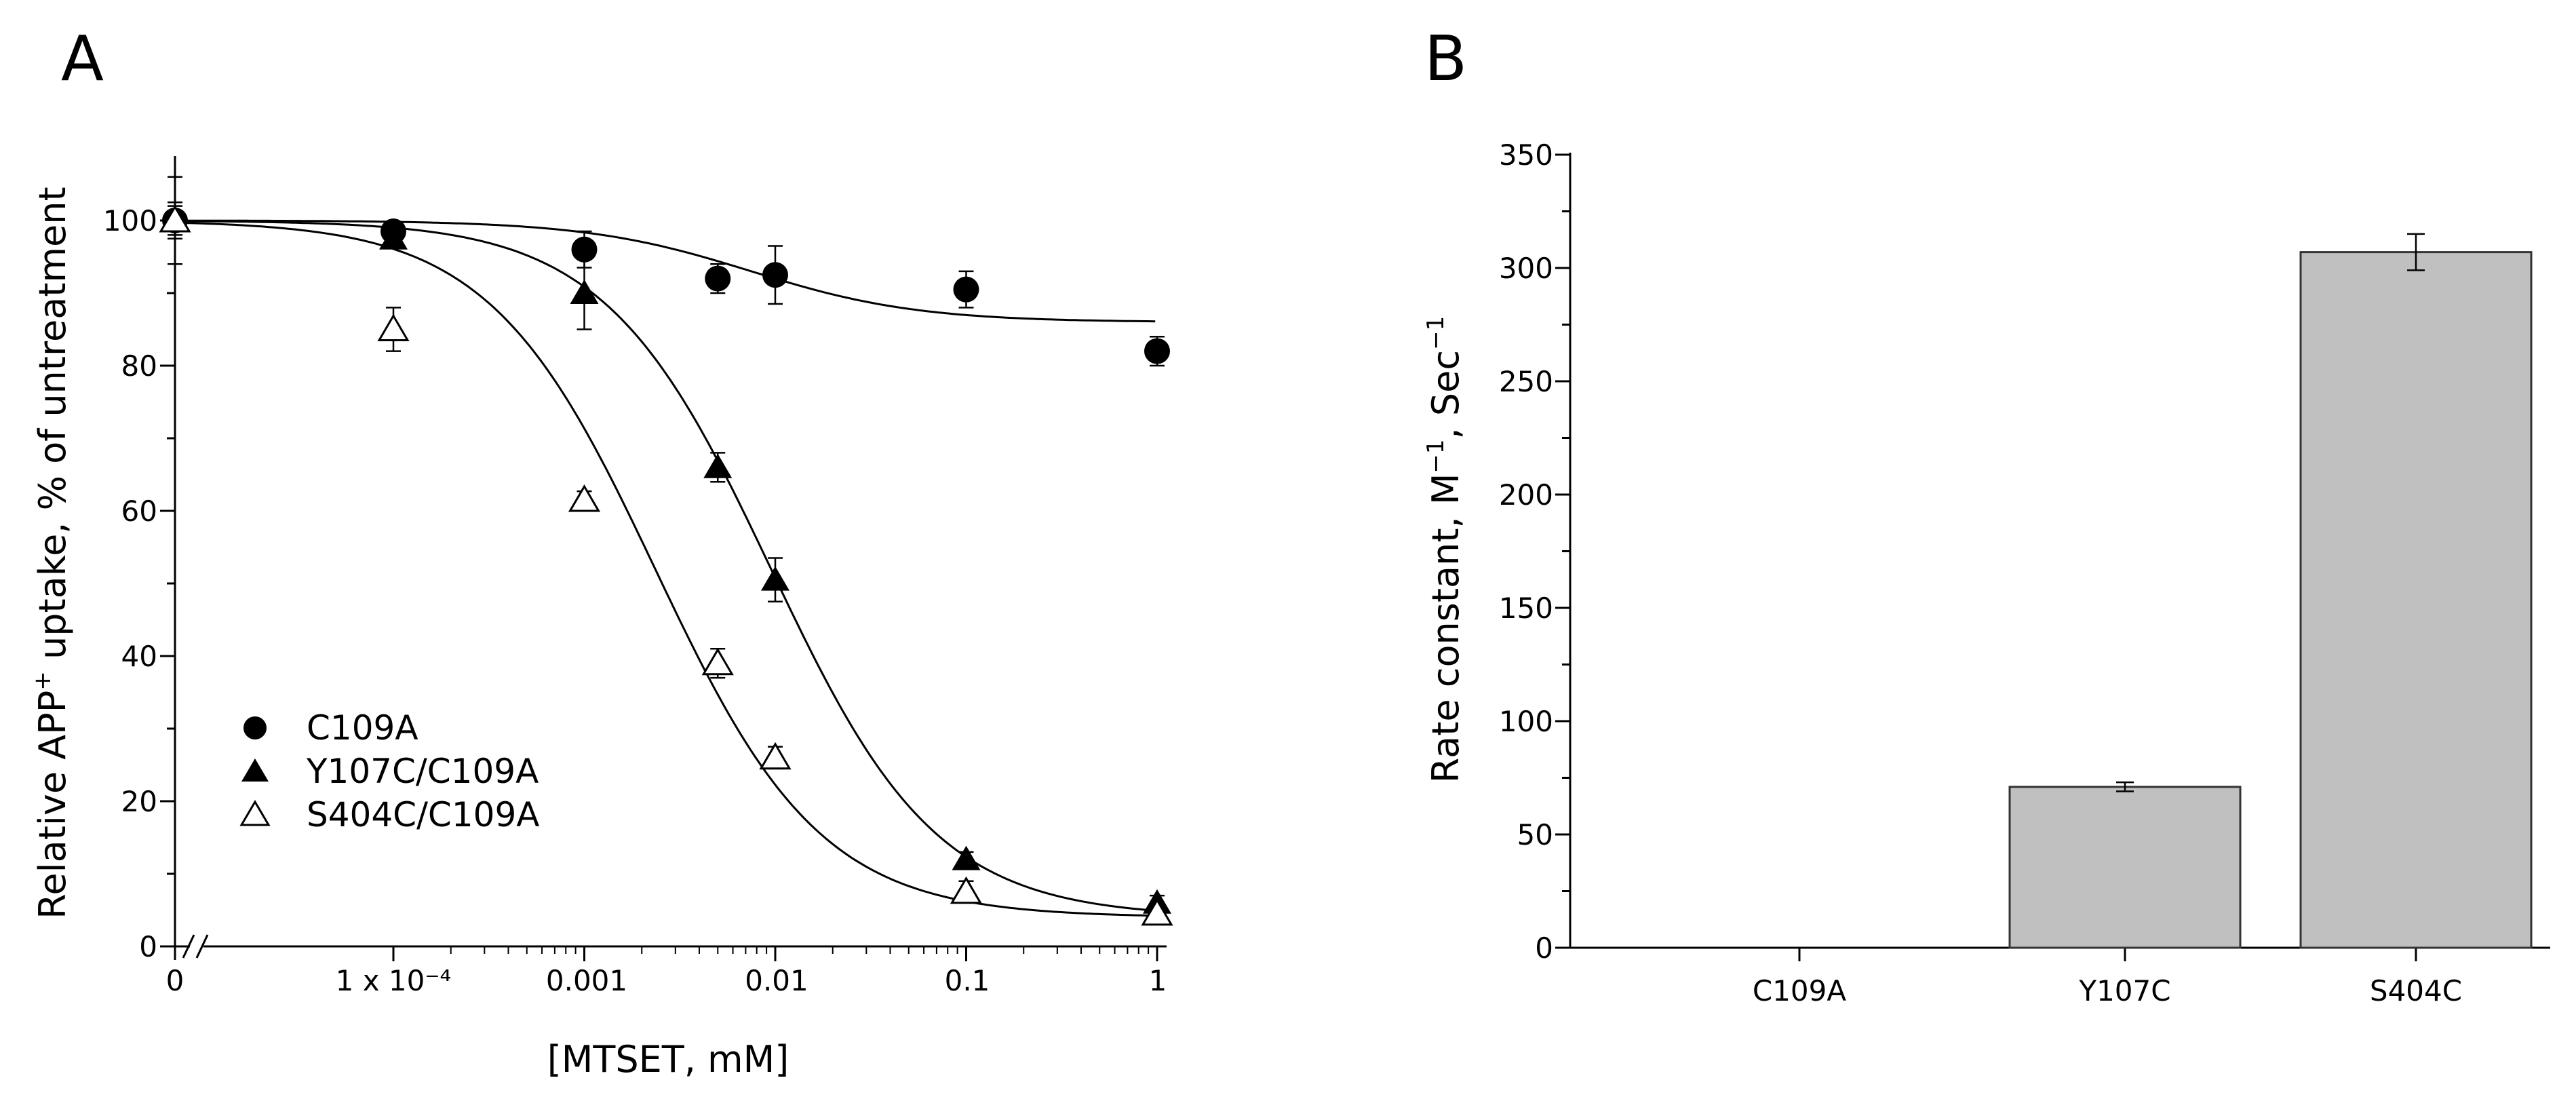 Image resolution: width=2576 pixels, height=1097 pixels. Describe the element at coordinates (139, 366) in the screenshot. I see `panel-a-ytick-label-80: 80` at that location.